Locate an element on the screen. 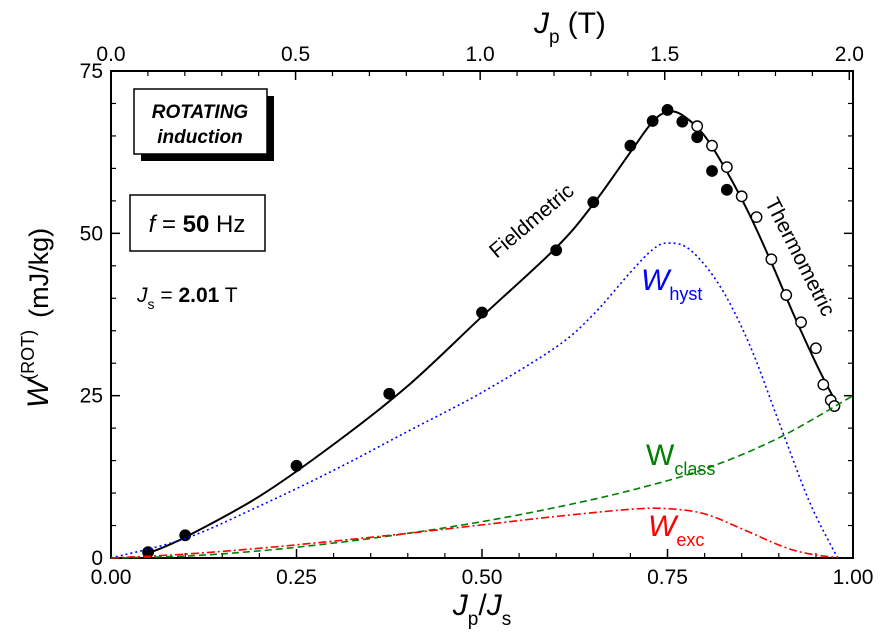 Image resolution: width=883 pixels, height=641 pixels. y-title-sup: (ROT) is located at coordinates (28, 355).